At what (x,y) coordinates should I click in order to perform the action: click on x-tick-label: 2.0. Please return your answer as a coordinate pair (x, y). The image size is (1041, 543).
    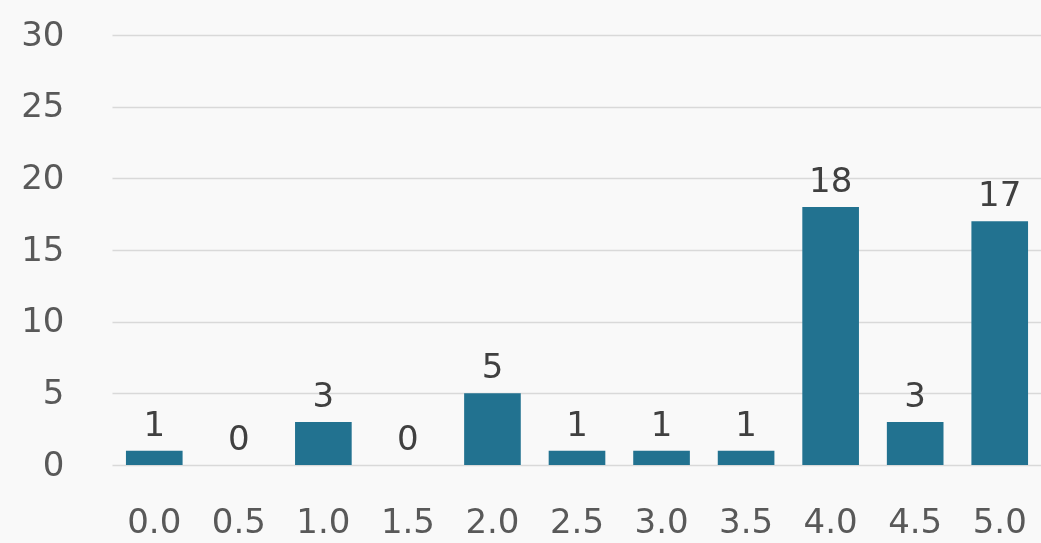
    Looking at the image, I should click on (492, 520).